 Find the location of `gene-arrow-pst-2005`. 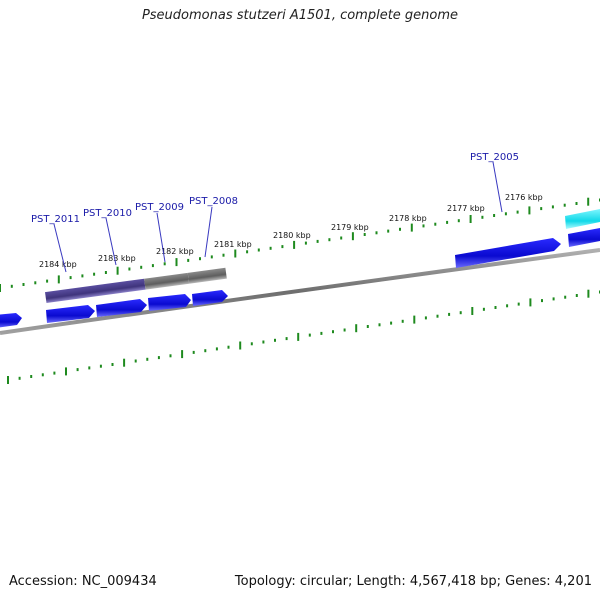

gene-arrow-pst-2005 is located at coordinates (508, 253).